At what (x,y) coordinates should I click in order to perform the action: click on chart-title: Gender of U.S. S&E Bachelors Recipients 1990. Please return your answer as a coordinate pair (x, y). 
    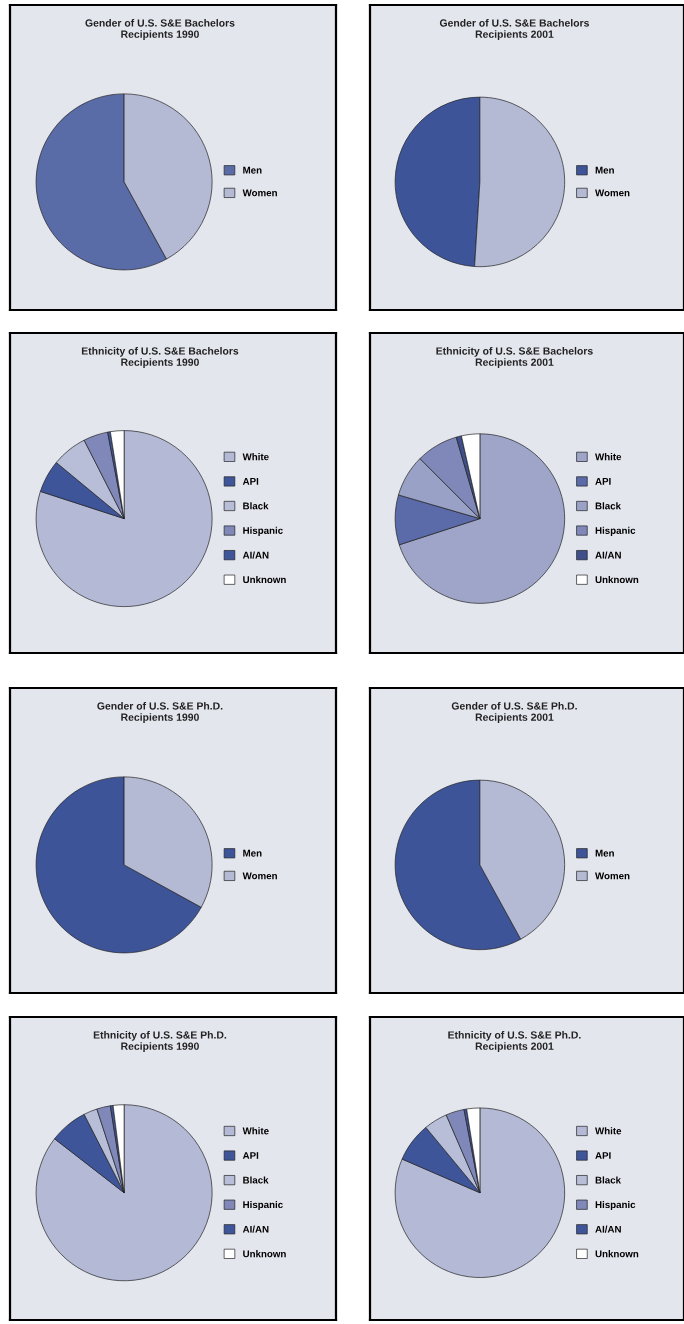
    Looking at the image, I should click on (160, 29).